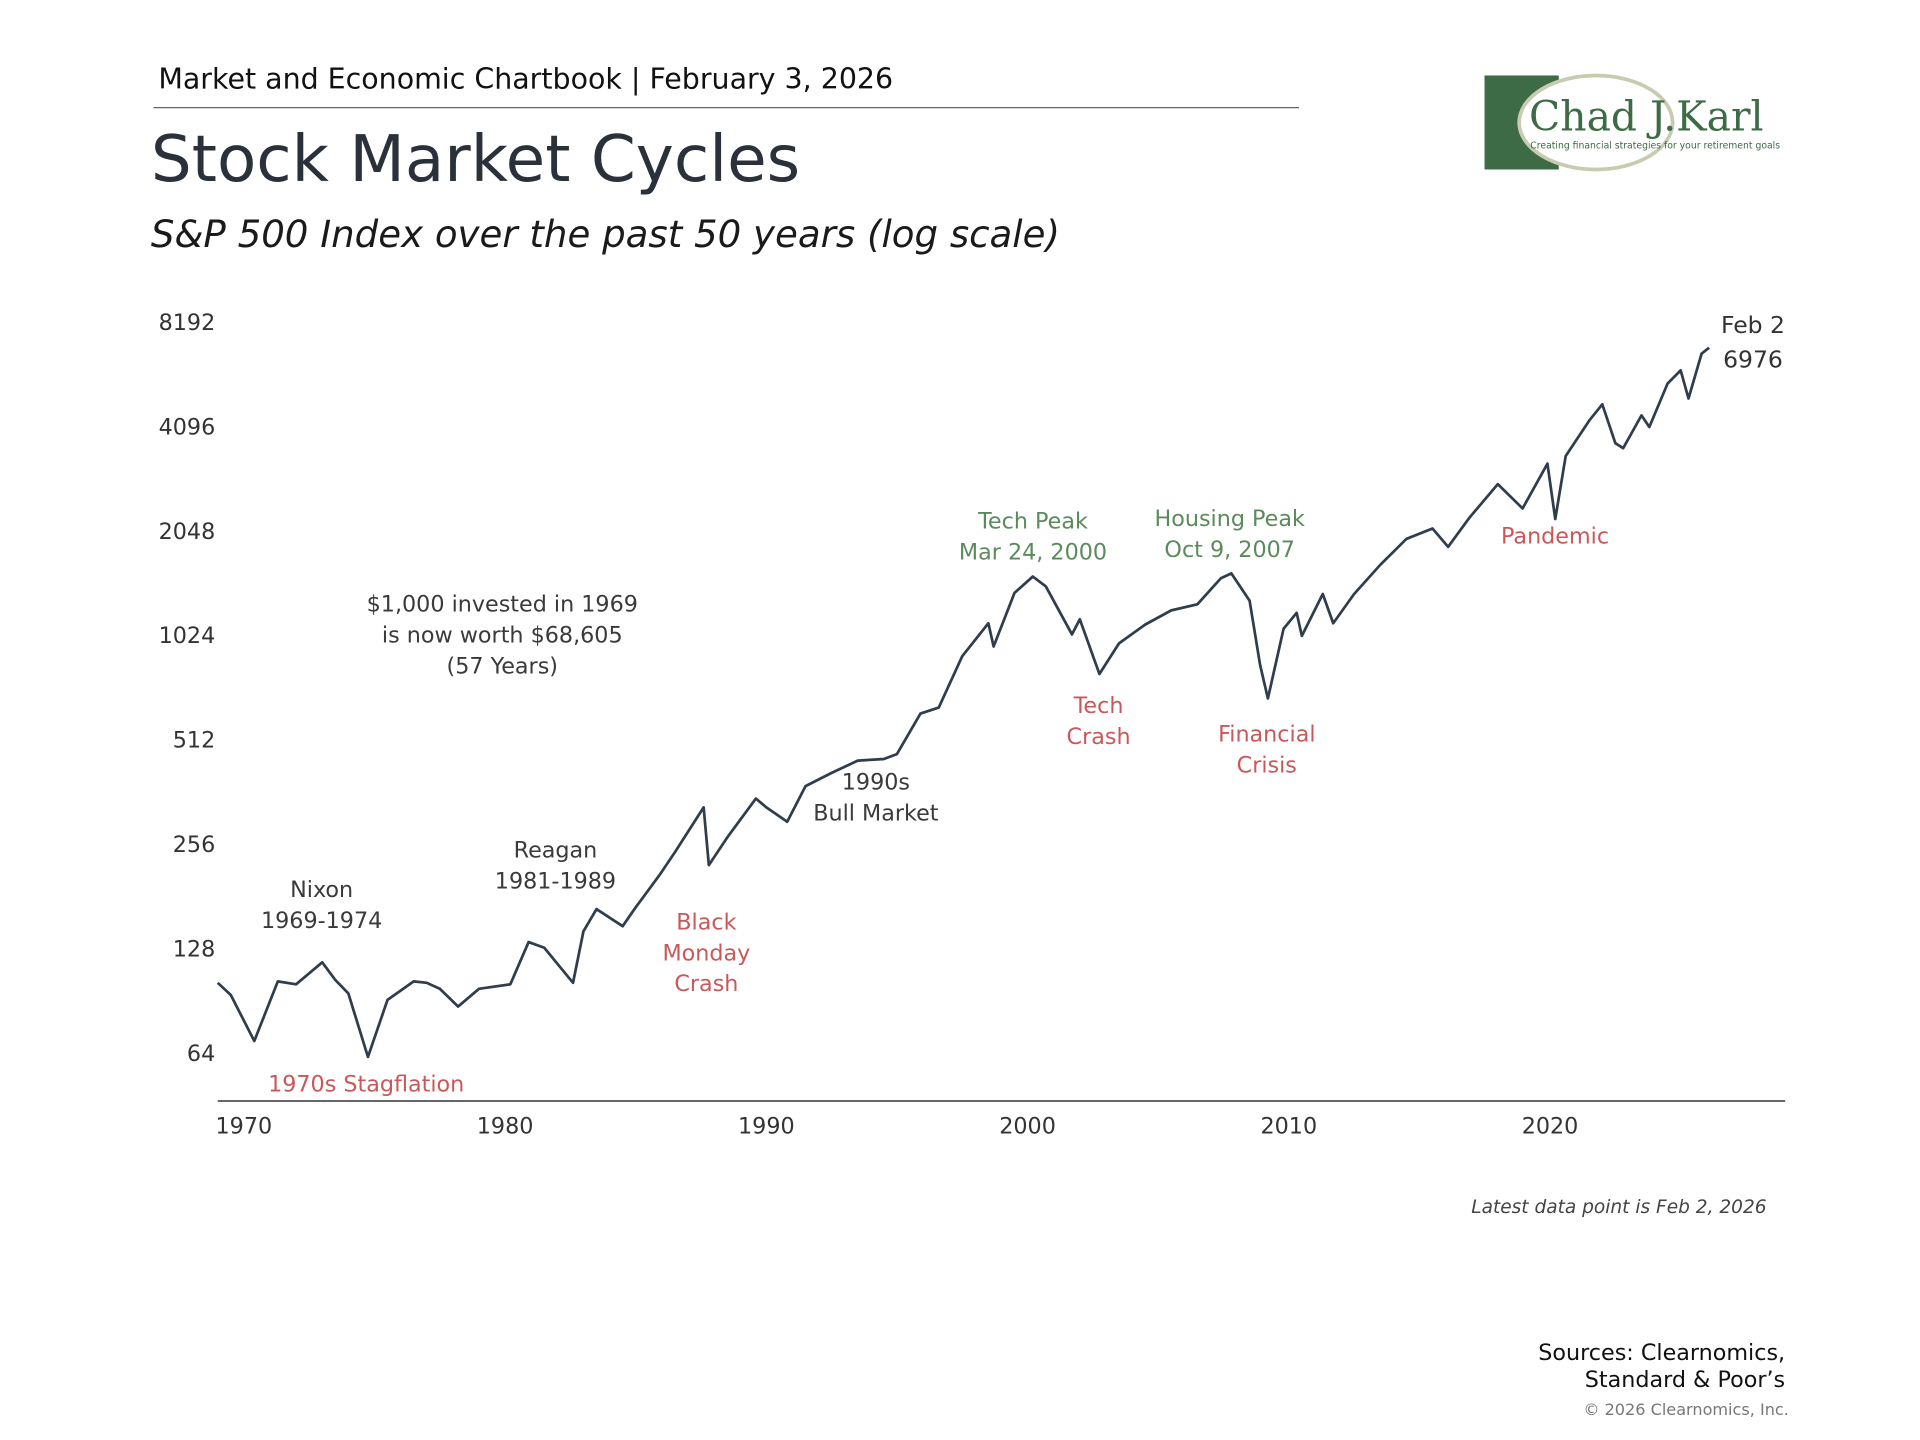  Describe the element at coordinates (1685, 1409) in the screenshot. I see `copyright: © 2026 Clearnomics, Inc.` at that location.